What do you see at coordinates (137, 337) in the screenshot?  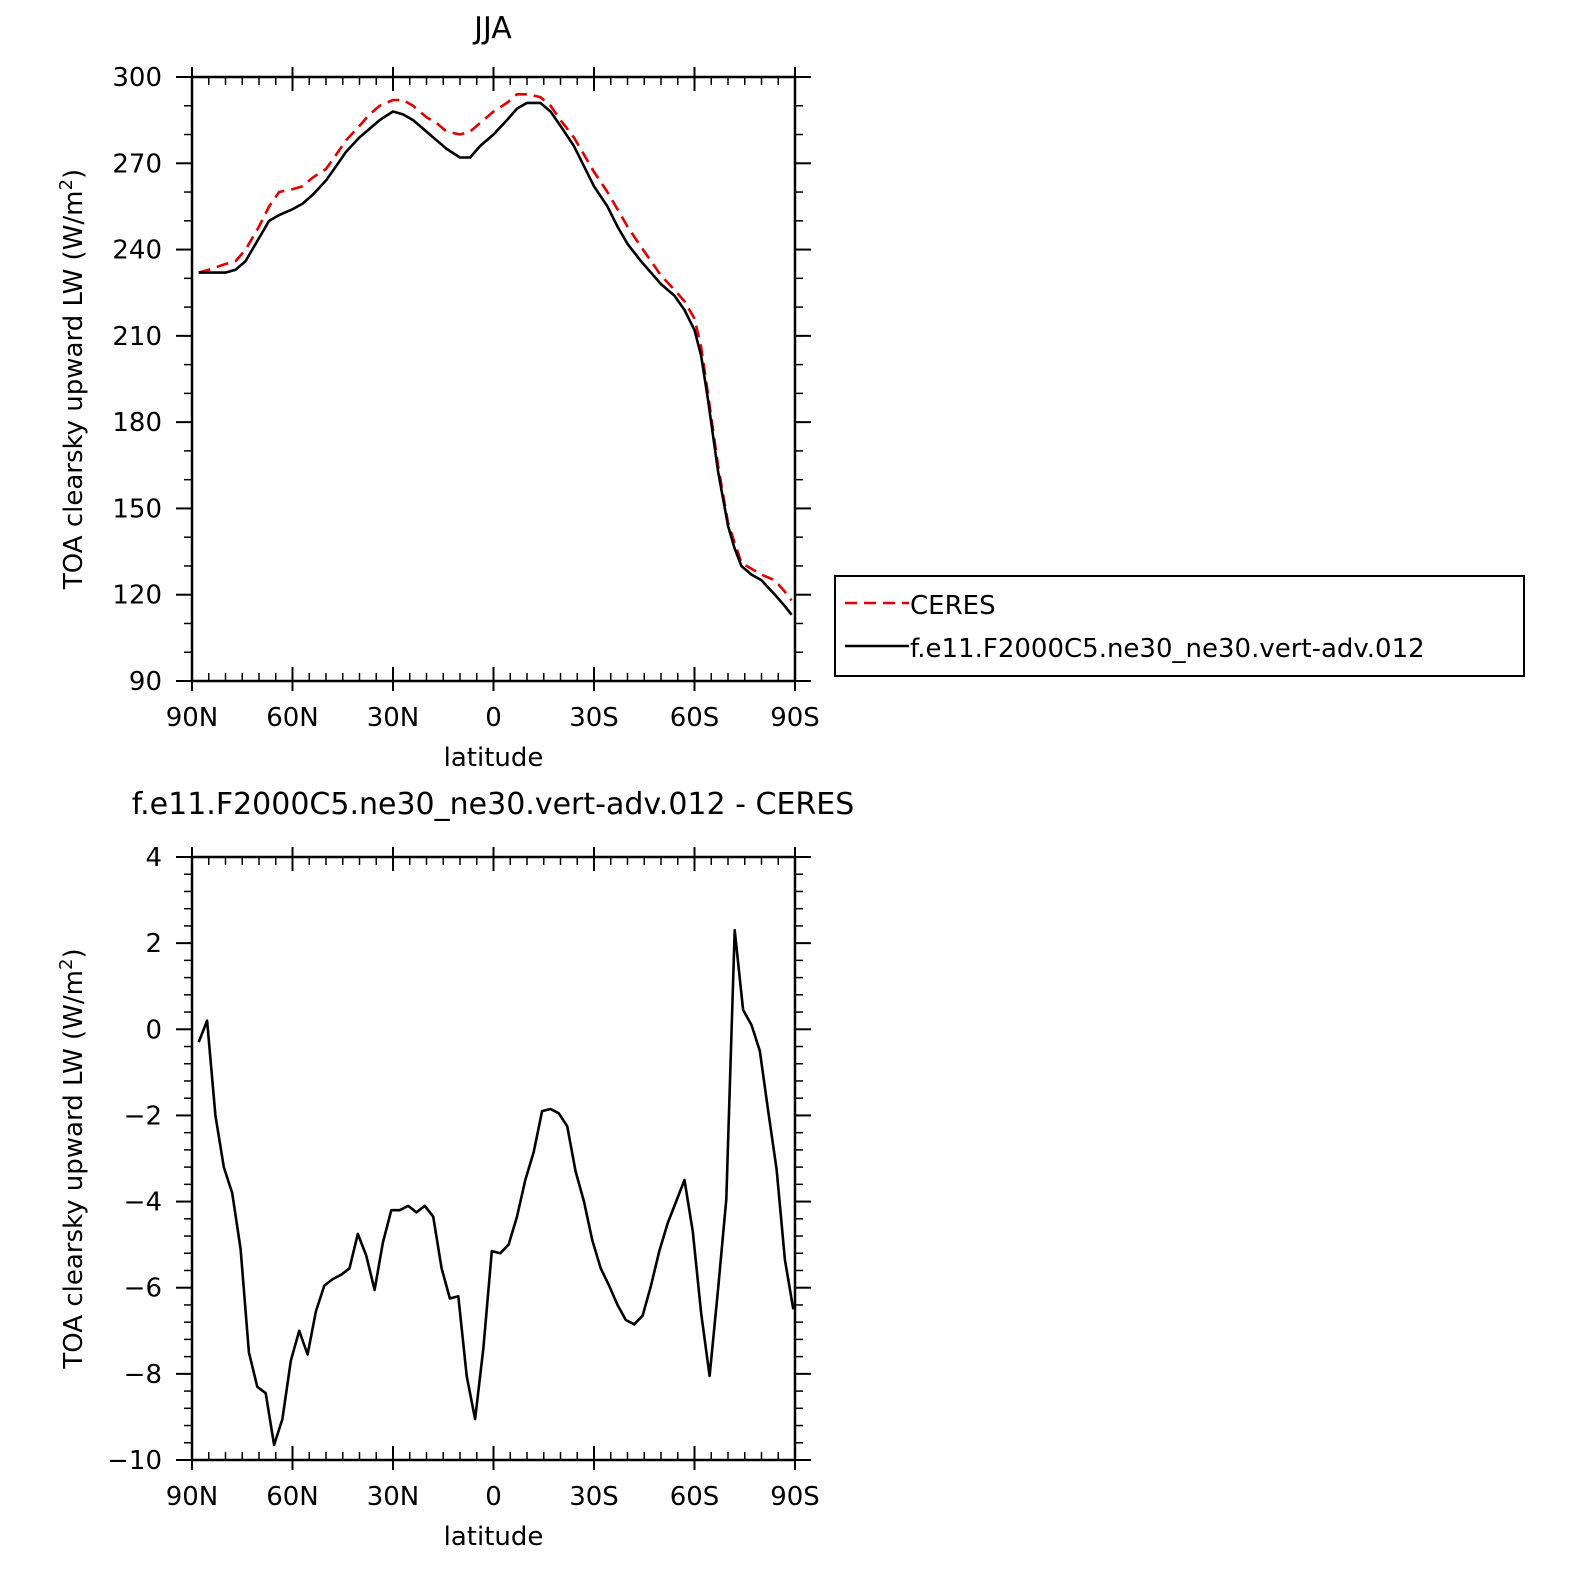 I see `y-tick-label: 210` at bounding box center [137, 337].